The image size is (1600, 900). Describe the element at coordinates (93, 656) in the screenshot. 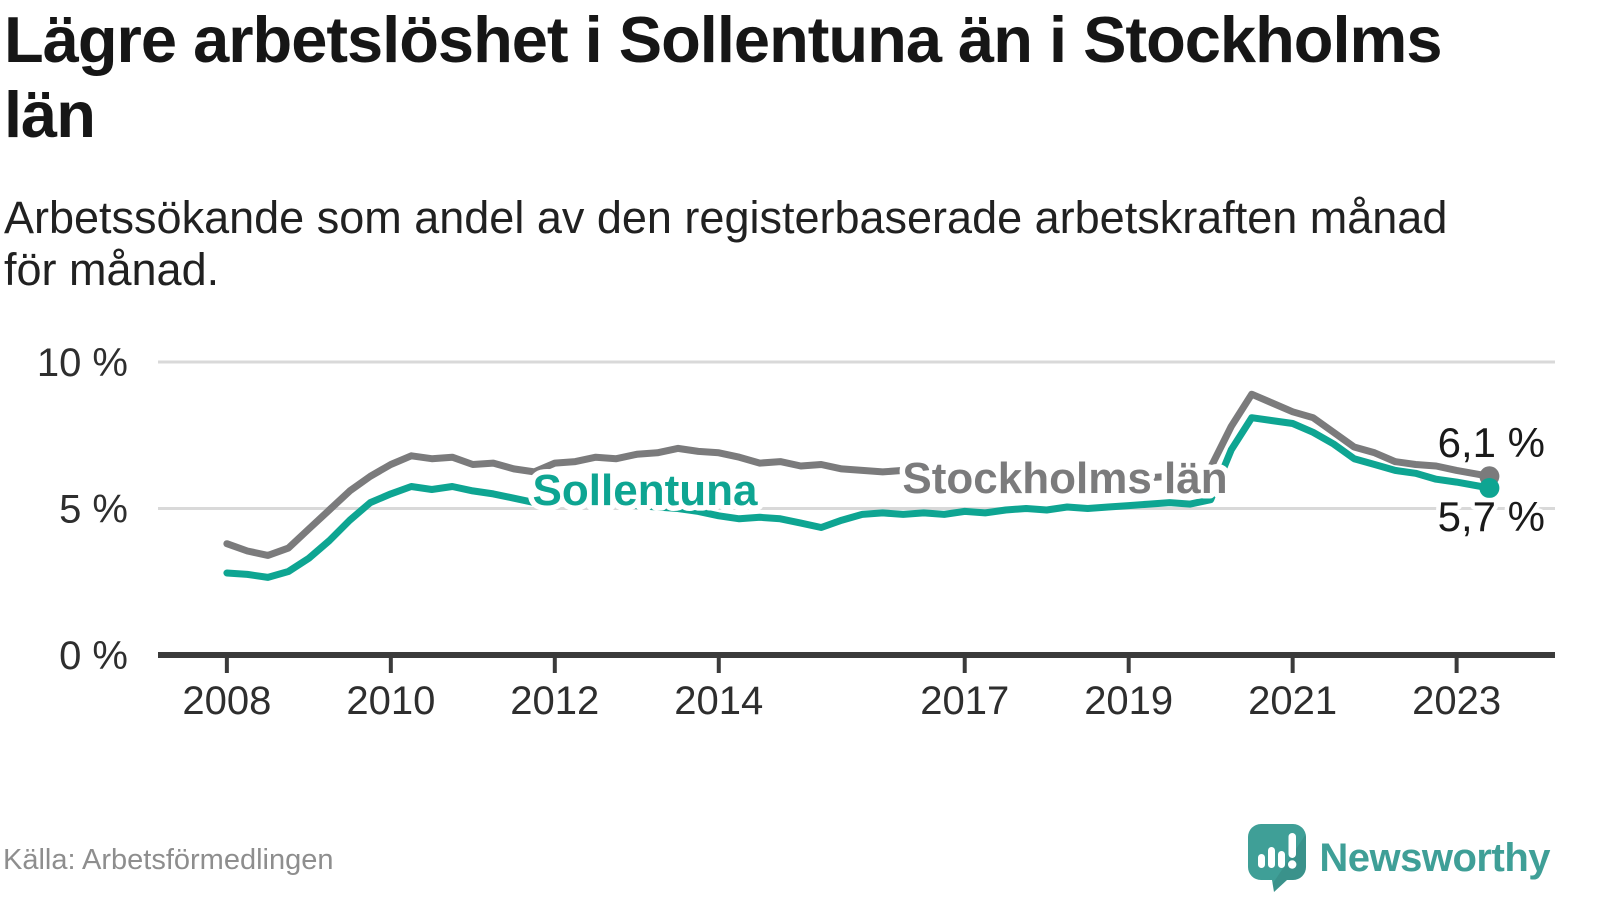

I see `y-axis-label-0: 0 %` at that location.